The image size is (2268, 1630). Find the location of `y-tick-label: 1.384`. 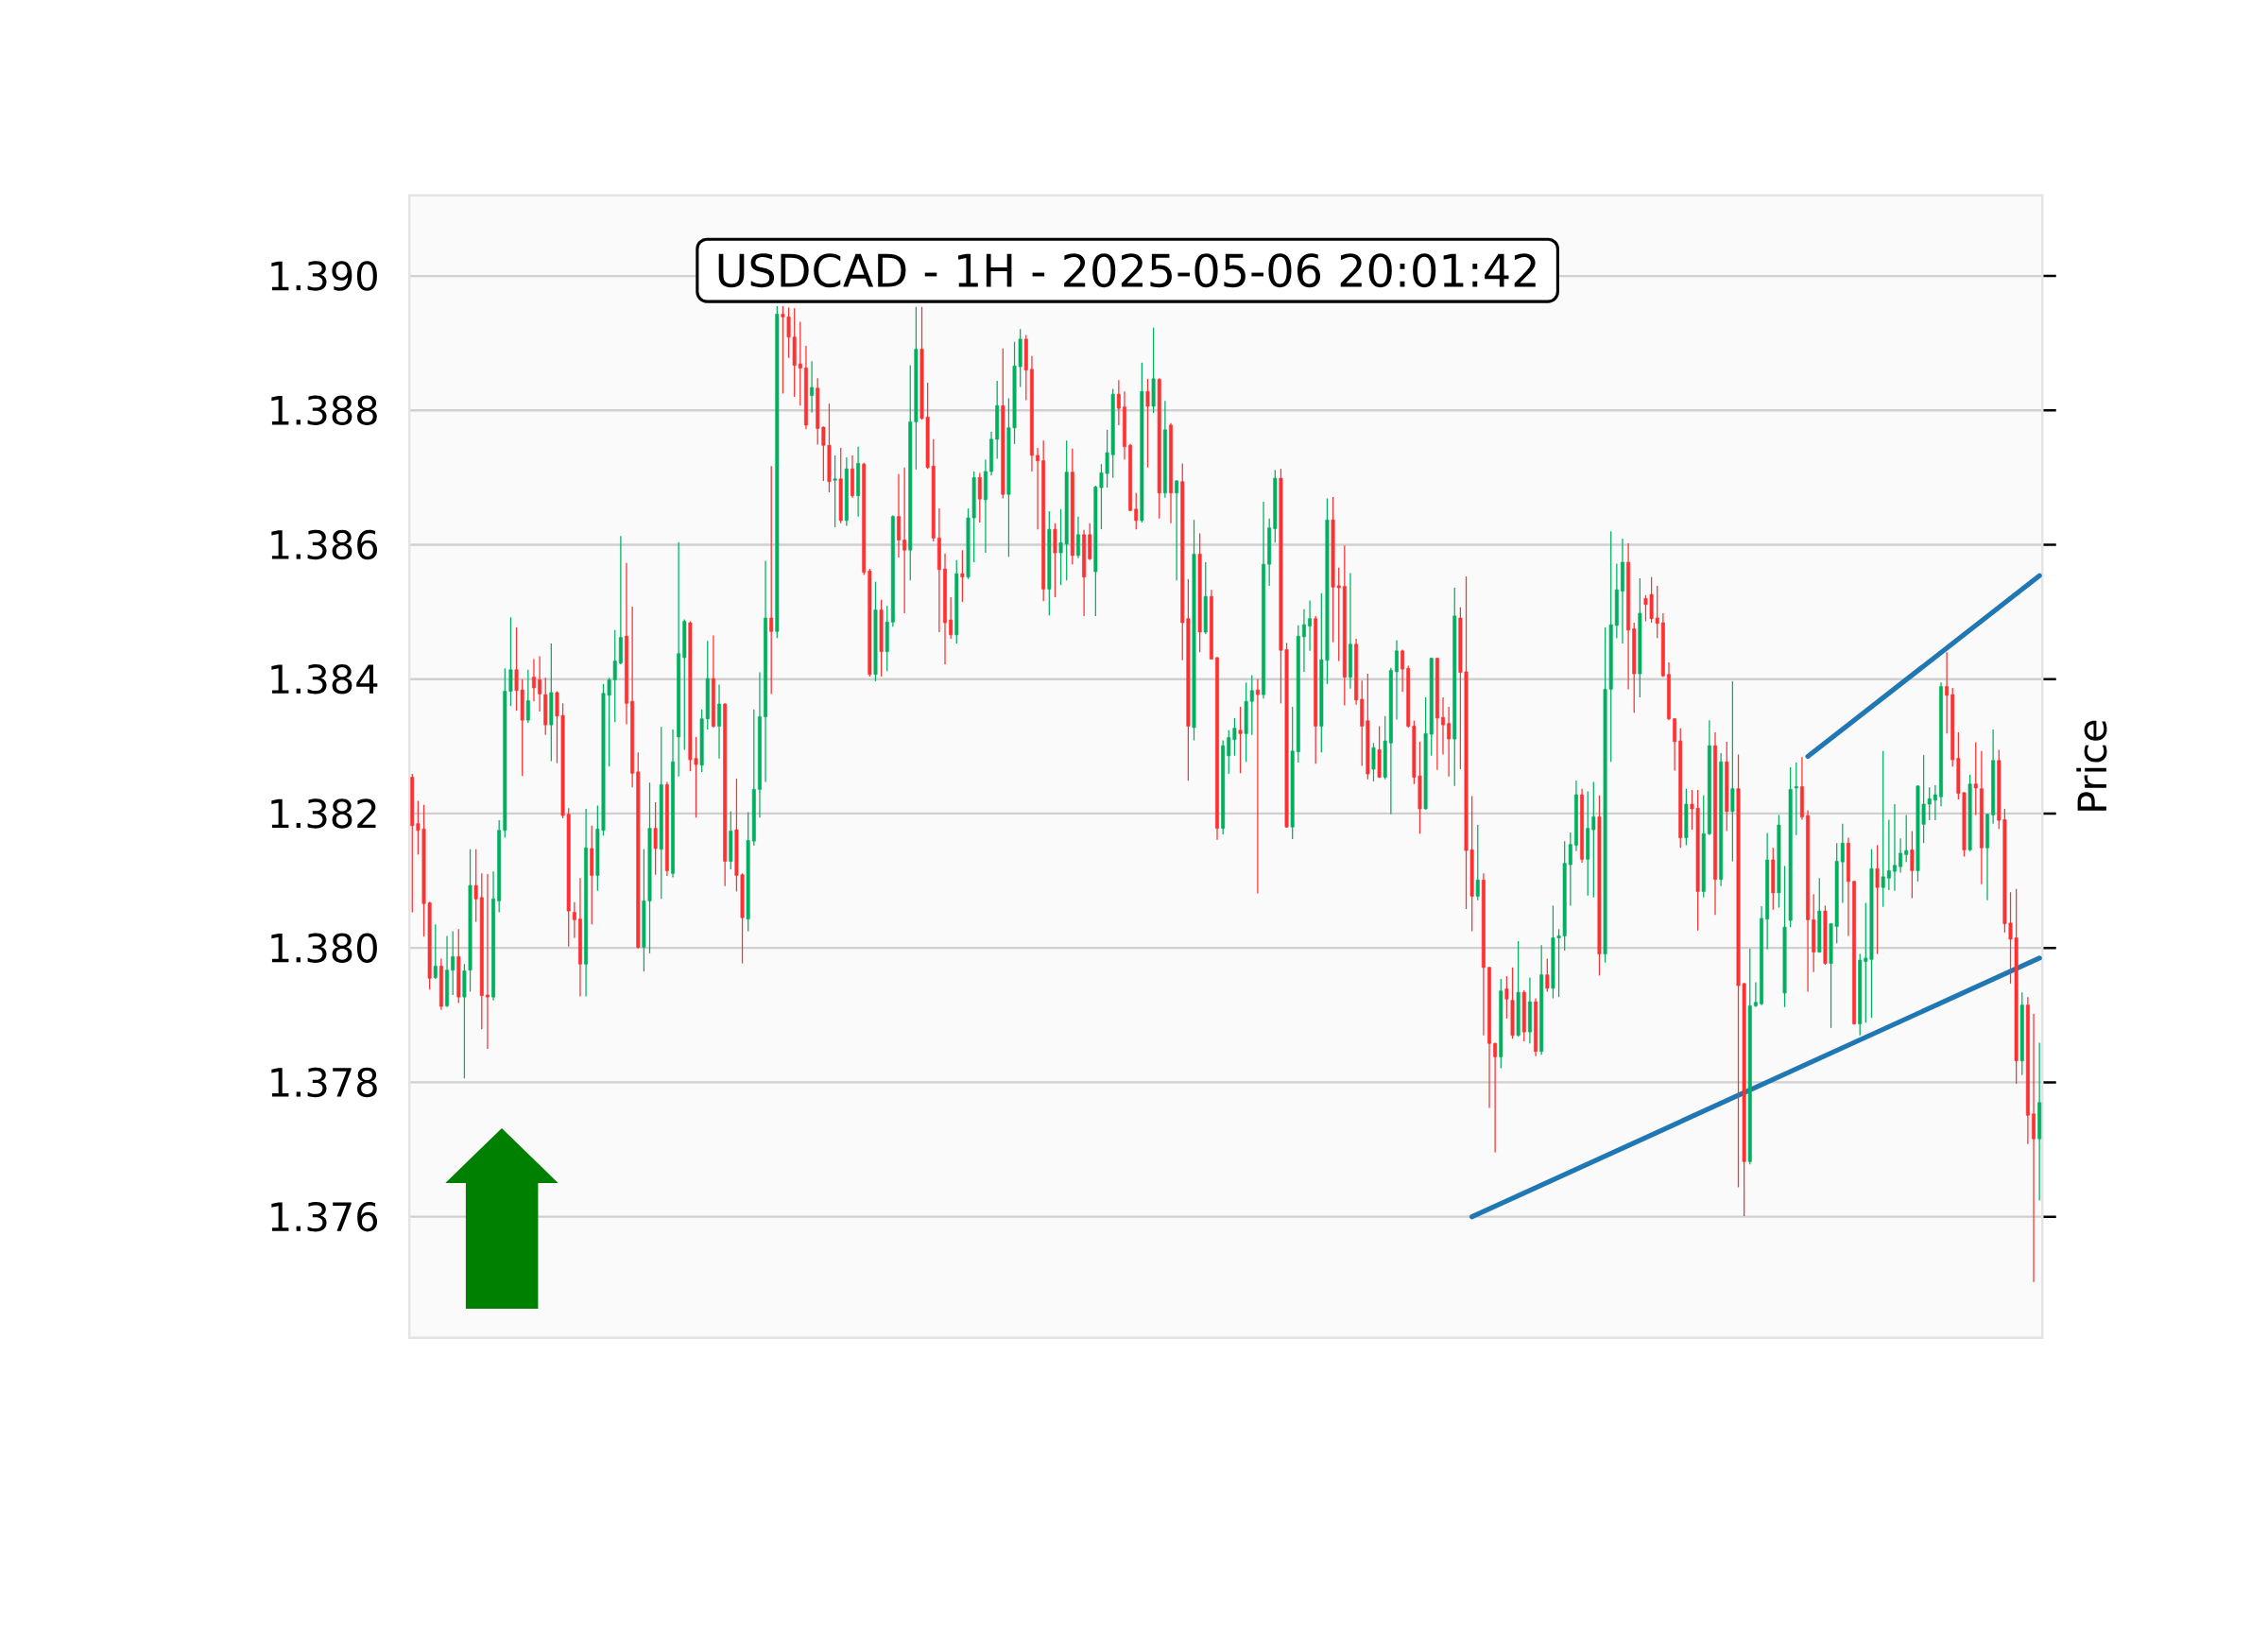

y-tick-label: 1.384 is located at coordinates (324, 679).